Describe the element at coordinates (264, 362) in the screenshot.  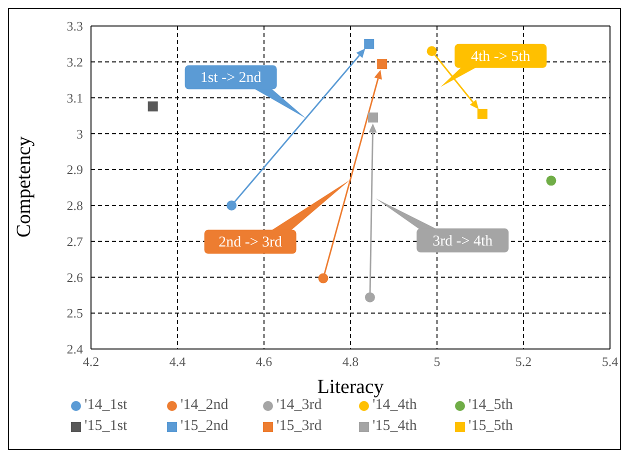
I see `x-tick-label: 4.6` at that location.